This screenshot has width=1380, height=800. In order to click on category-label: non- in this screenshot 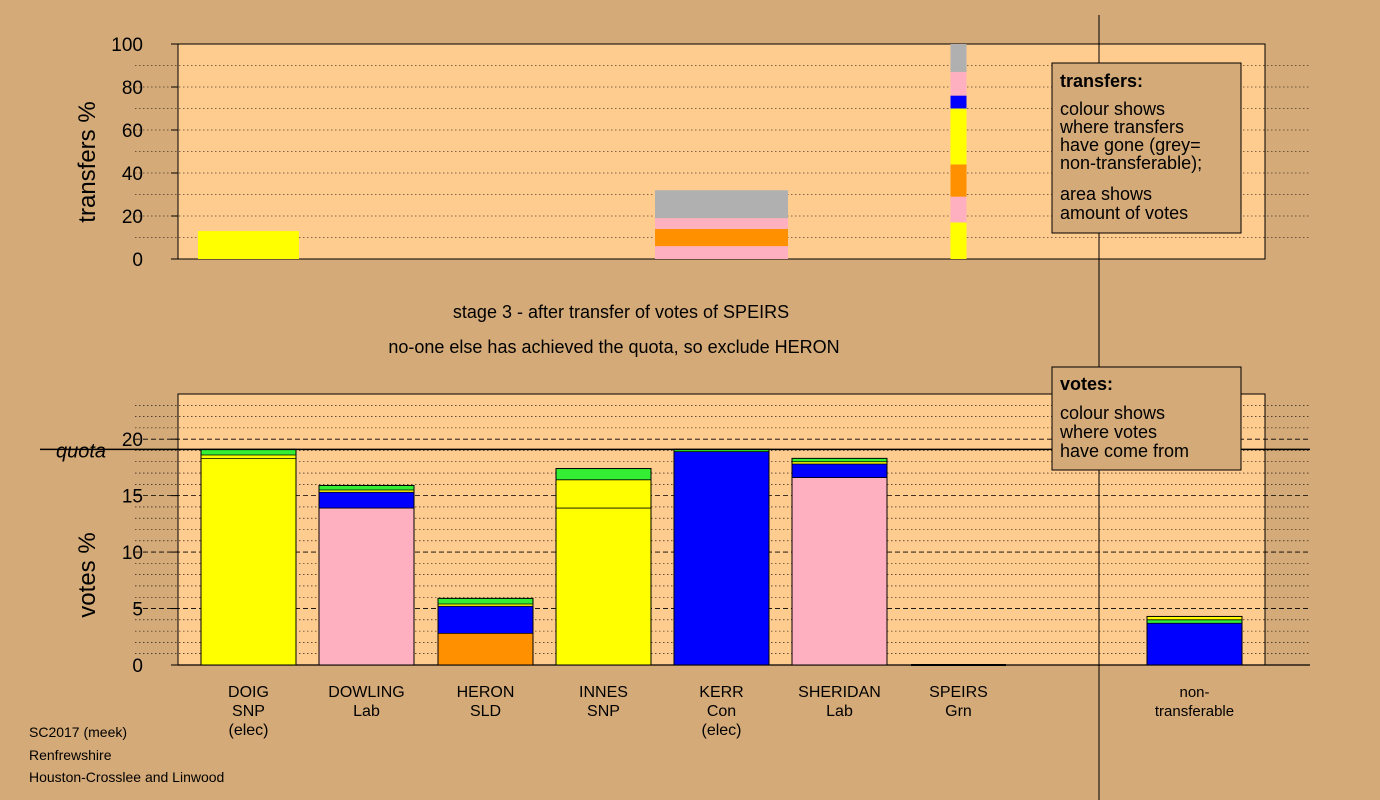, I will do `click(1194, 692)`.